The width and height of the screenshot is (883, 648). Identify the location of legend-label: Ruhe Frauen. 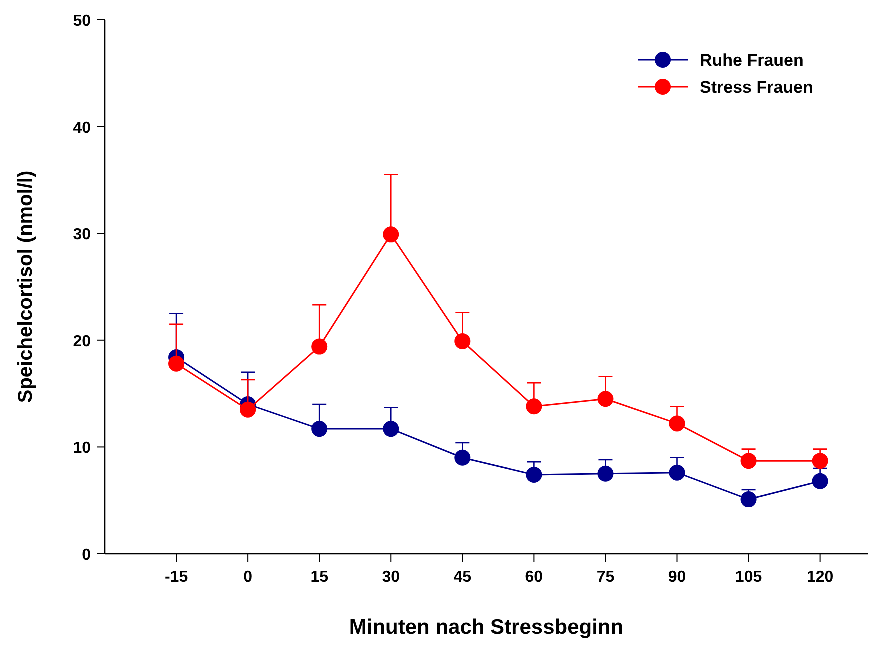
(752, 60).